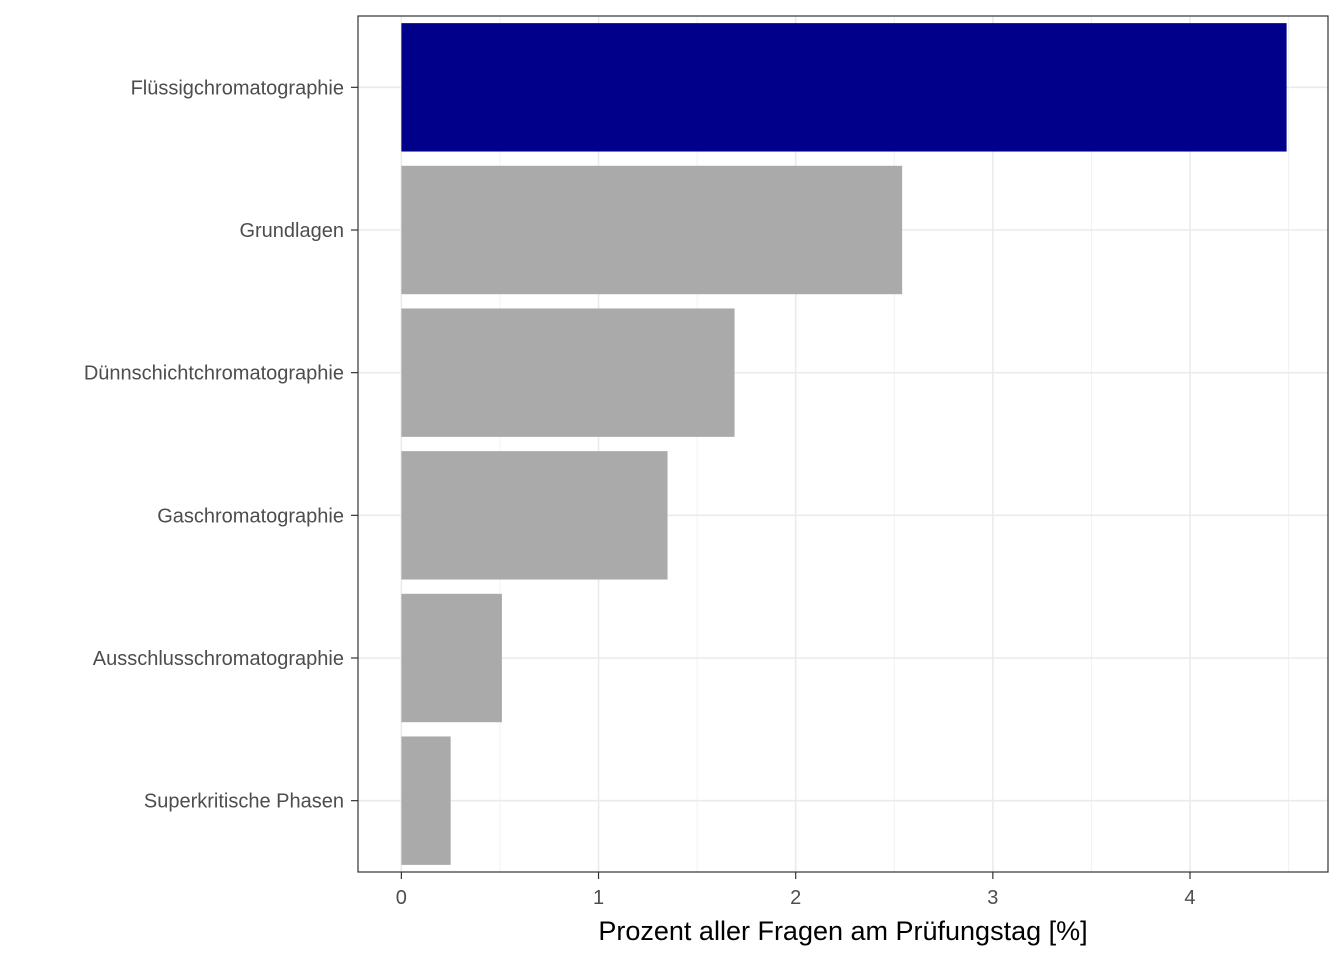  Describe the element at coordinates (401, 898) in the screenshot. I see `x-tick-label: 0` at that location.